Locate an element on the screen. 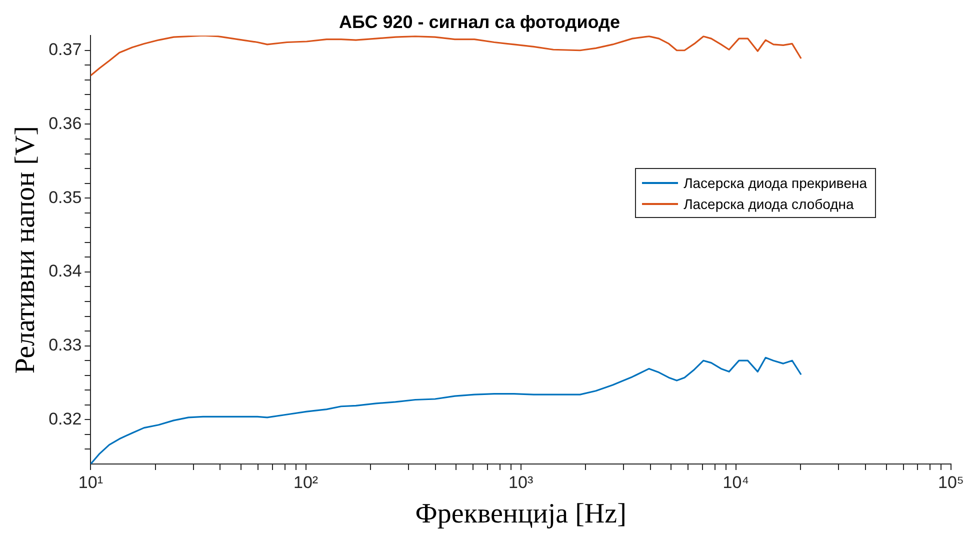 Image resolution: width=979 pixels, height=534 pixels. legend-label: Ласерска диода прекривена is located at coordinates (775, 182).